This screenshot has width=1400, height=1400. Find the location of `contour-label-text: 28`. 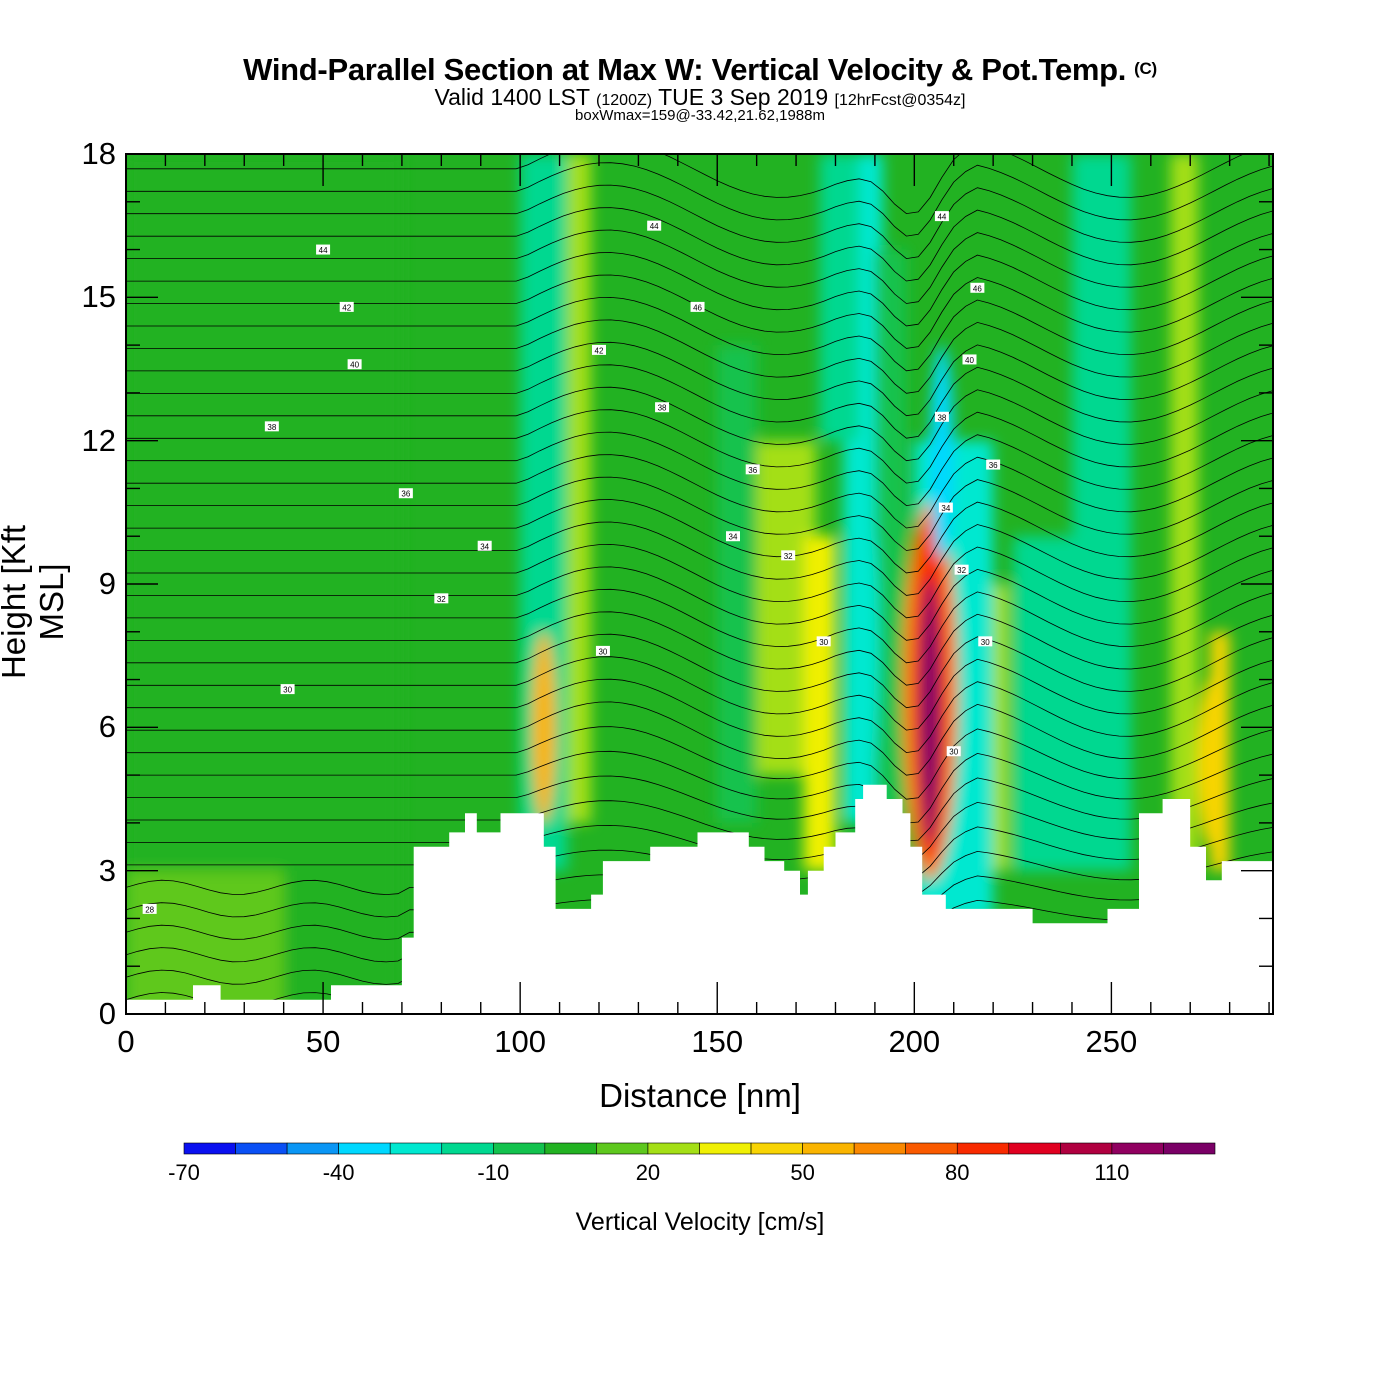

contour-label-text: 28 is located at coordinates (149, 909).